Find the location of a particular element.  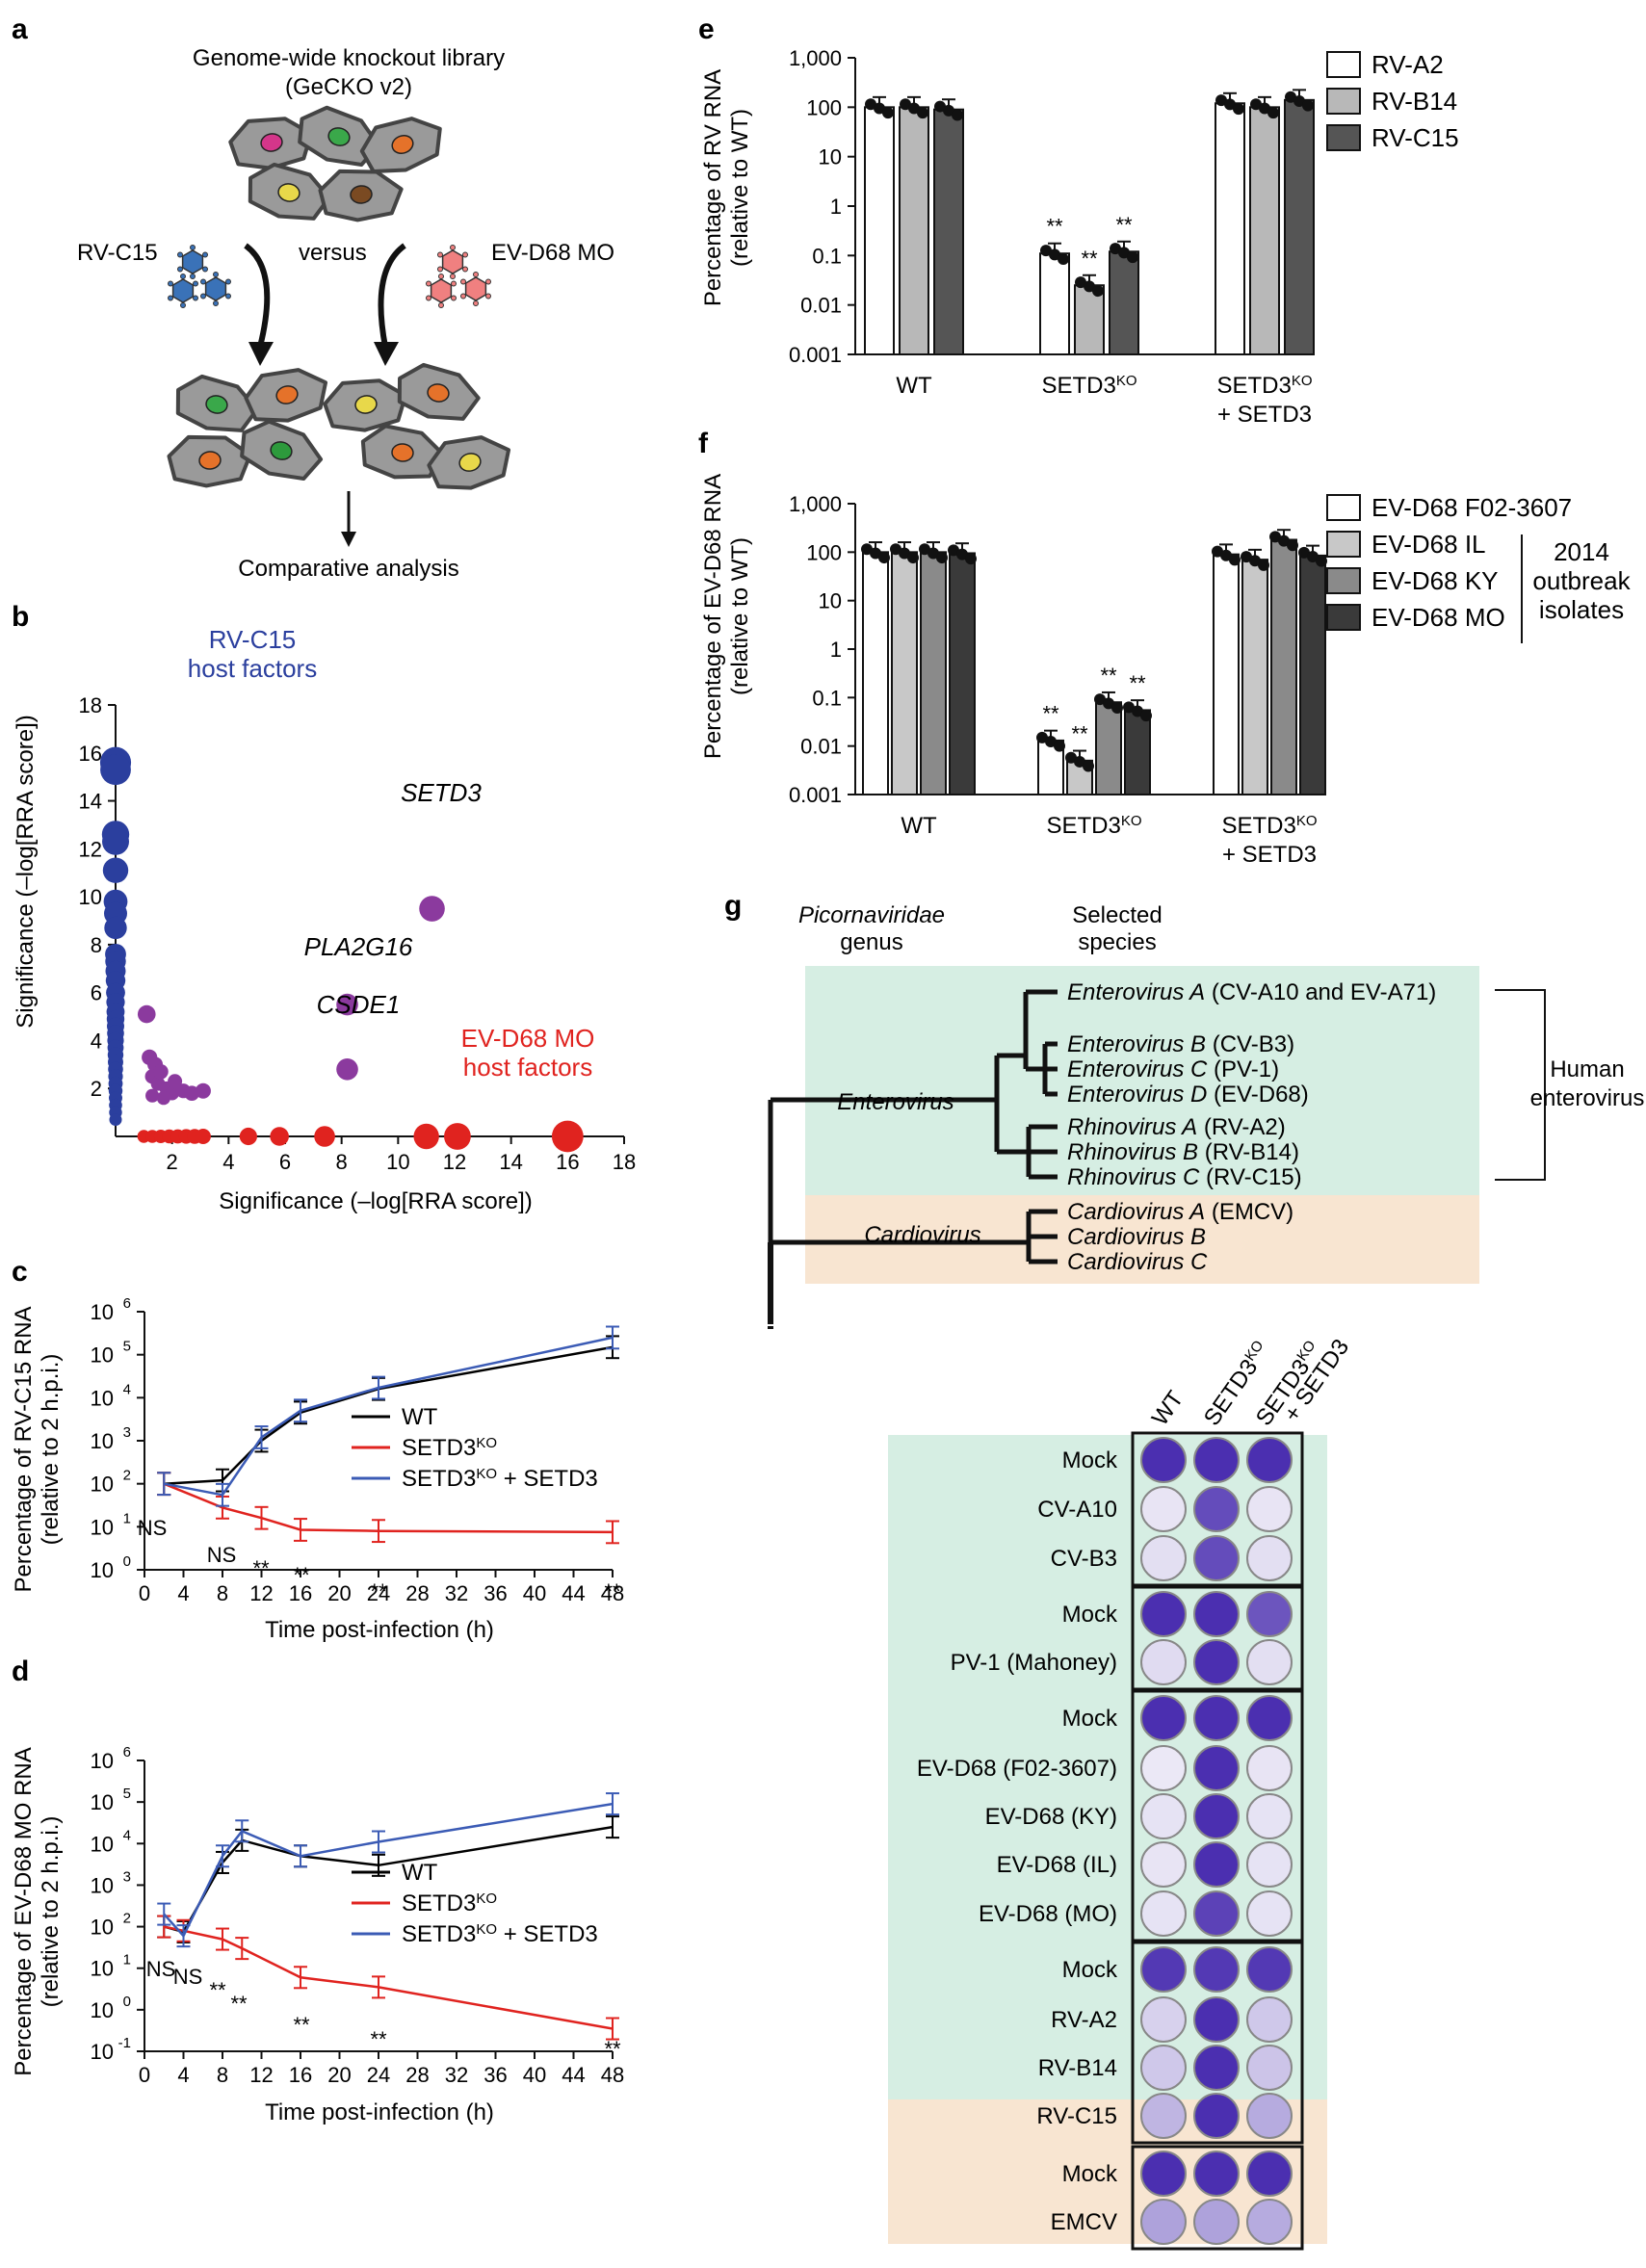

y-tick-label: 8 is located at coordinates (96, 945).